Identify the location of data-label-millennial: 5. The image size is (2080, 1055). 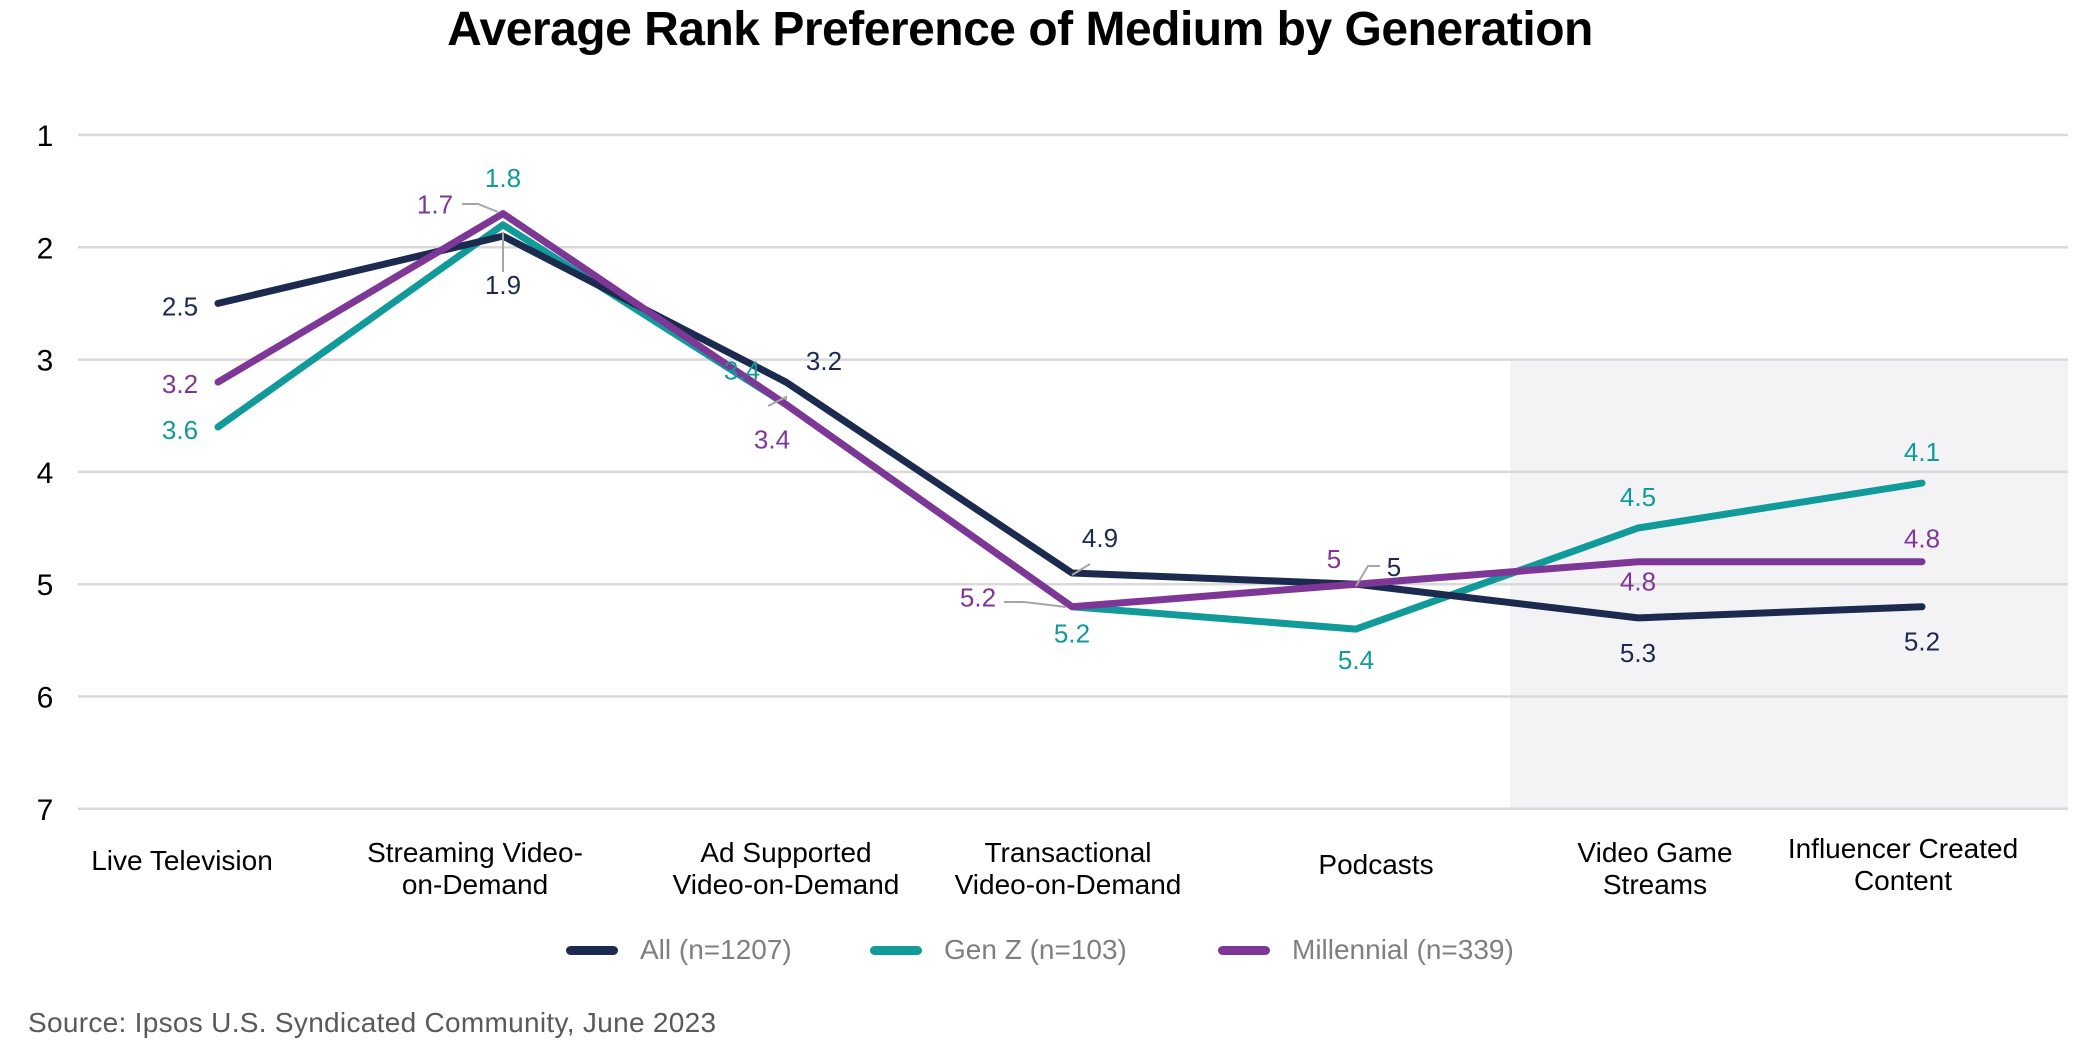
(1334, 559).